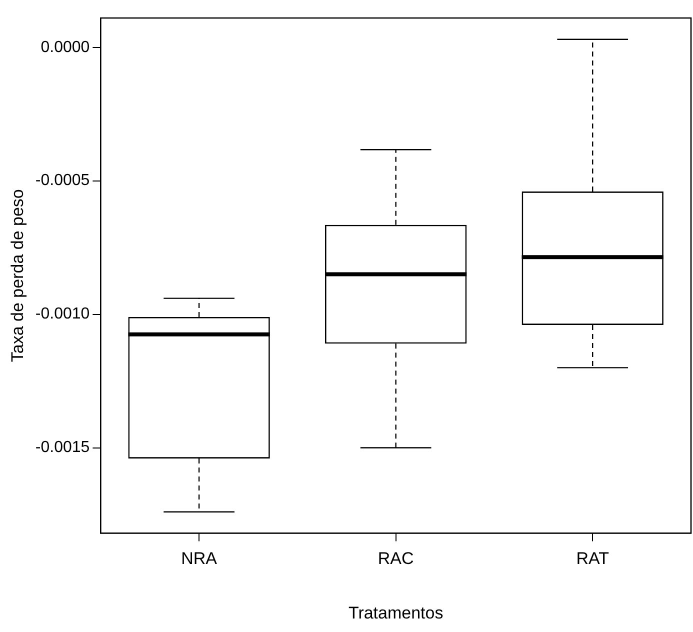  What do you see at coordinates (396, 558) in the screenshot?
I see `x-tick-label: RAC` at bounding box center [396, 558].